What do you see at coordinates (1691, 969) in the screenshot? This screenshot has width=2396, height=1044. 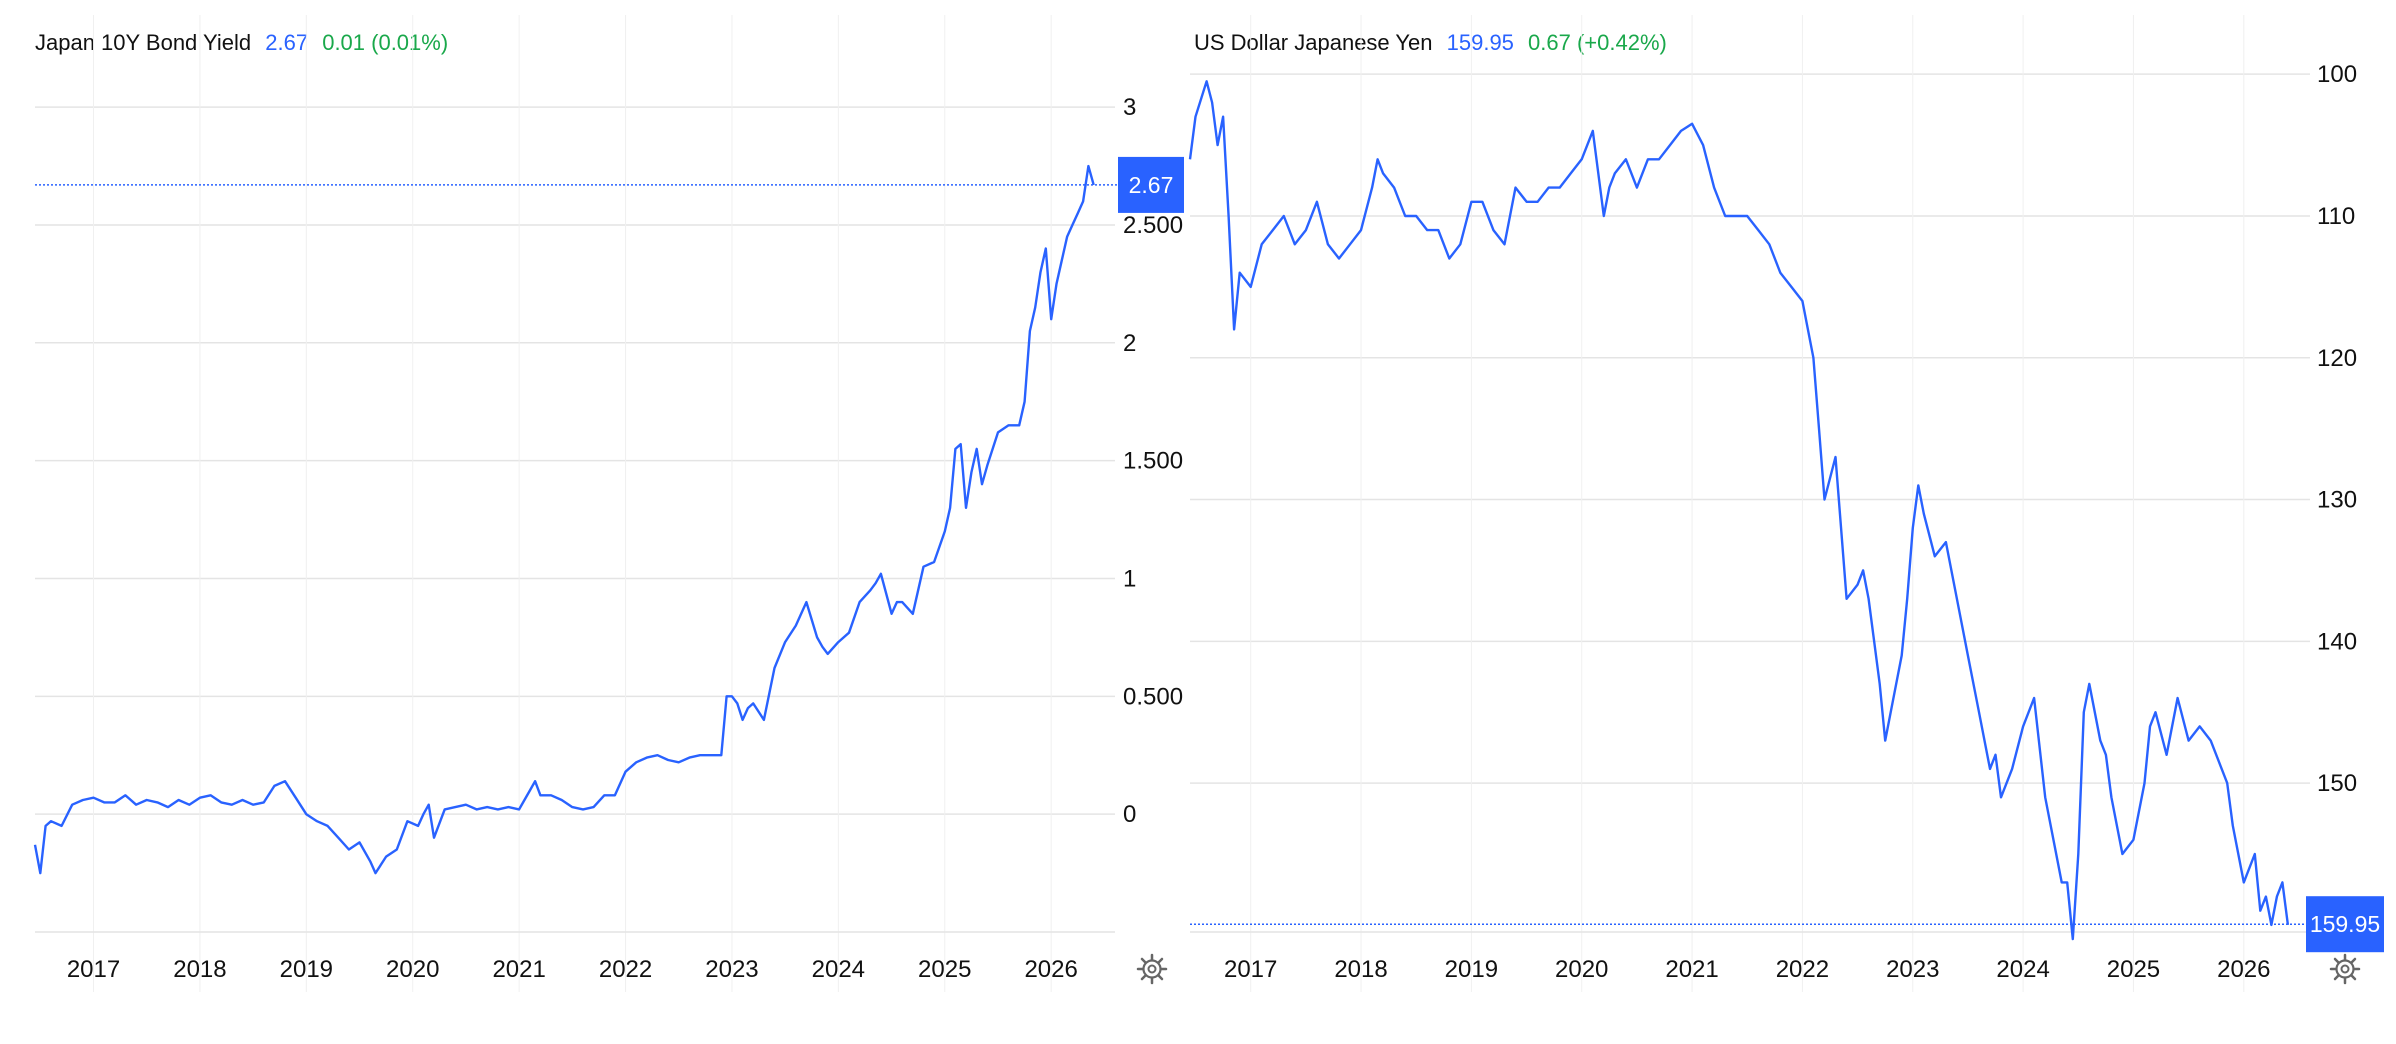 I see `usdjpy-x-tick-label: 2021` at bounding box center [1691, 969].